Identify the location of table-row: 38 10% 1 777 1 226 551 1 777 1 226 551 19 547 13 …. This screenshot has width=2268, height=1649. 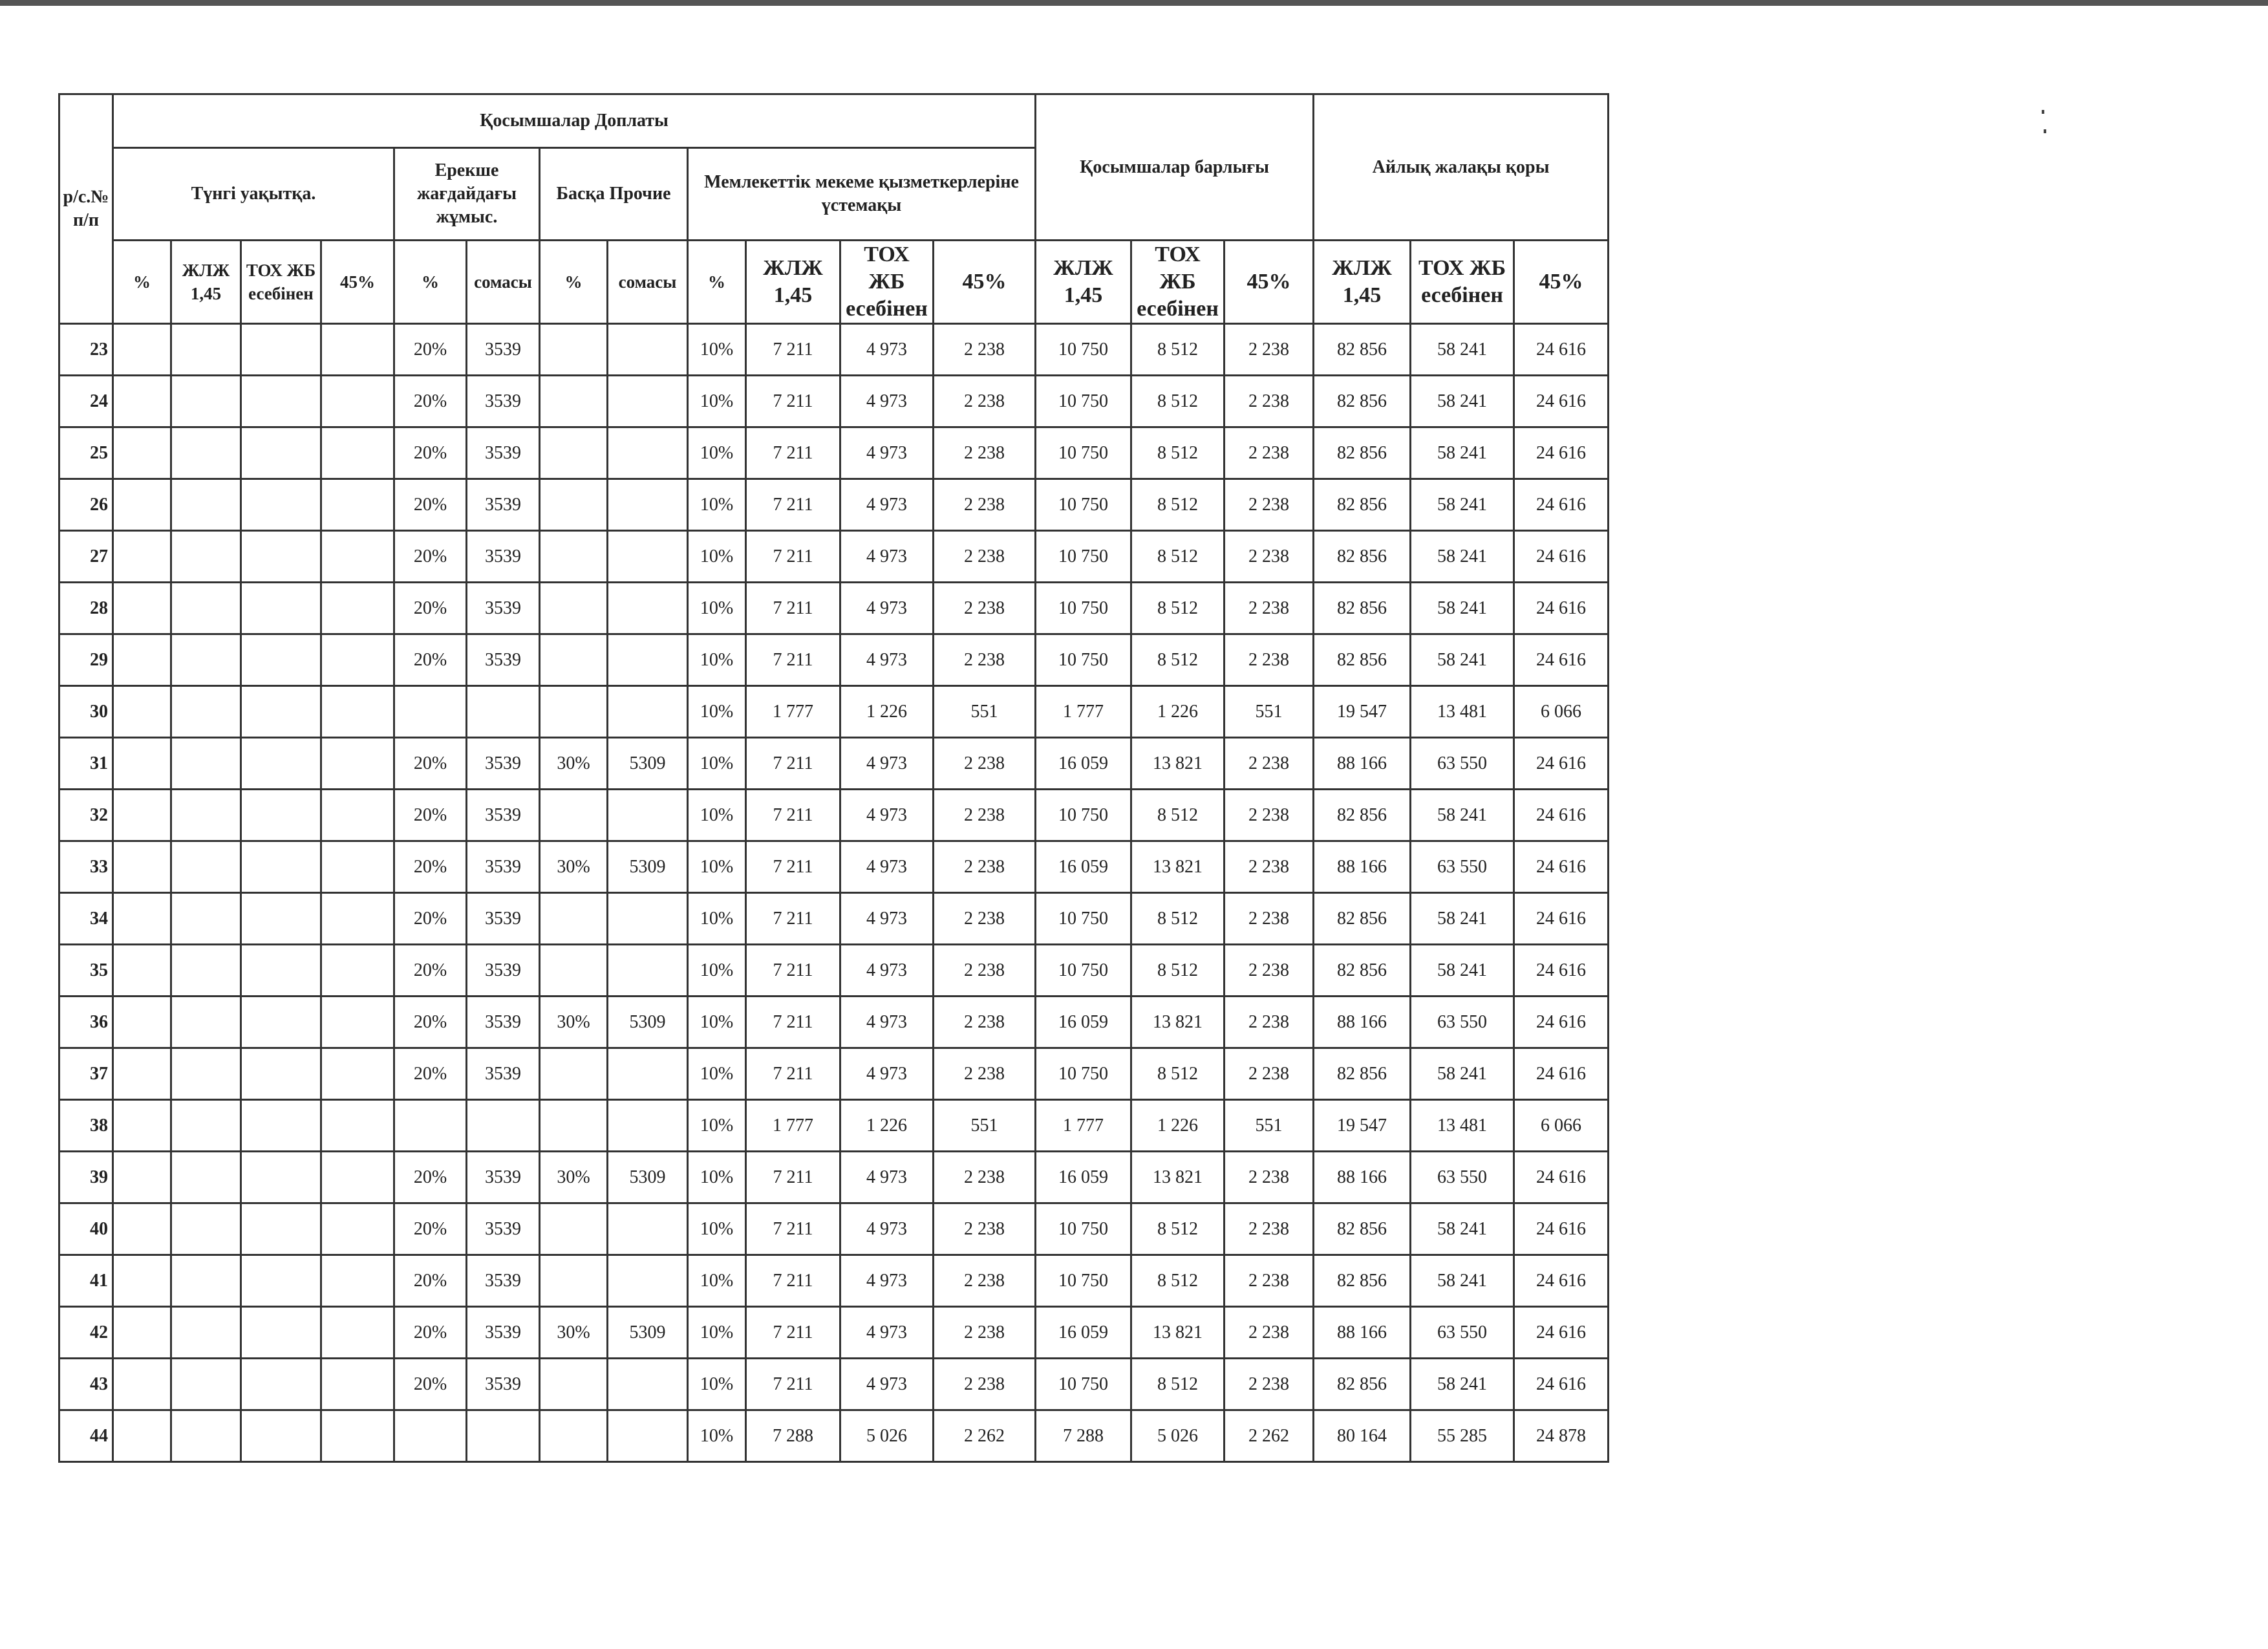
(834, 1125).